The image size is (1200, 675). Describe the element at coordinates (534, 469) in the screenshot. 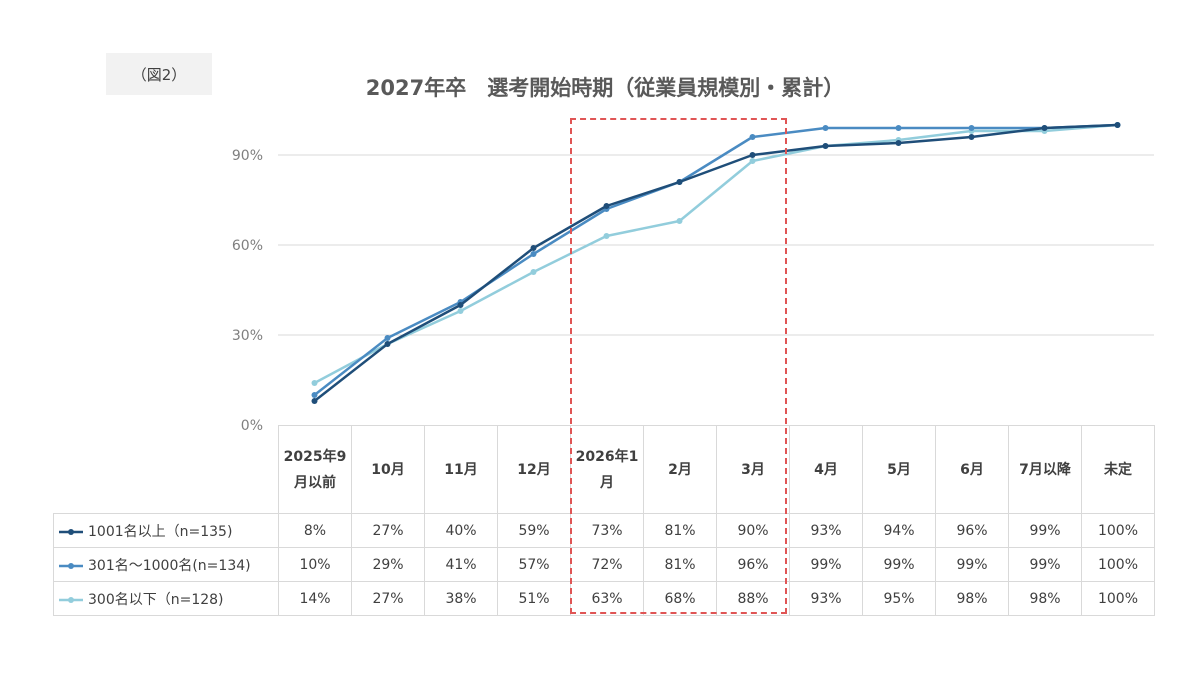

I see `category-label: 12月` at that location.